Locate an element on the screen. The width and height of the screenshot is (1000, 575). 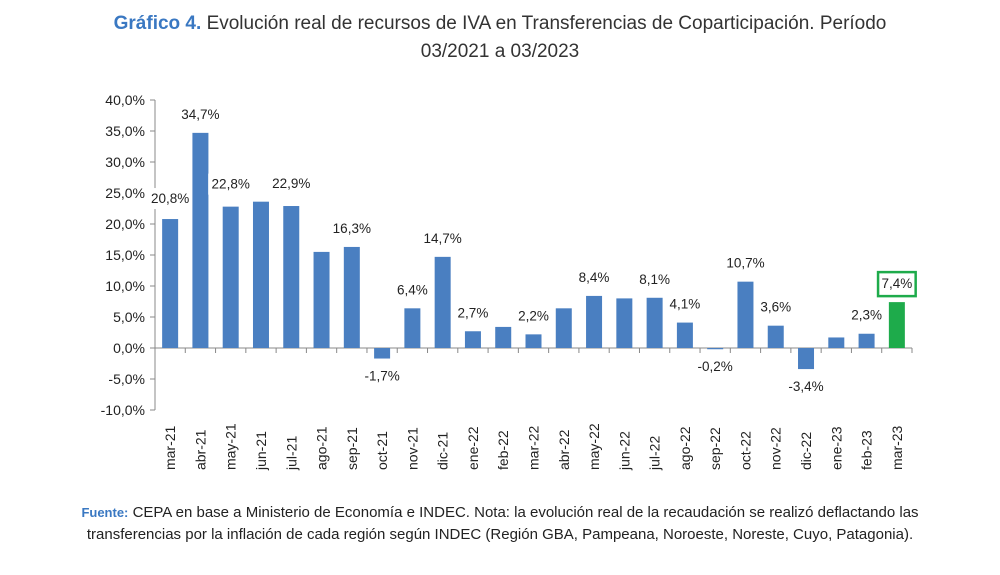
chart-title-prefix: Gráfico 4. is located at coordinates (157, 23).